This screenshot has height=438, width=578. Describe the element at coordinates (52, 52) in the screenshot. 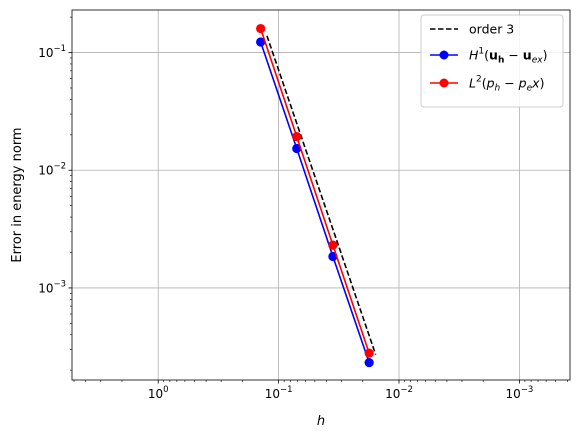

I see `y-tick-label: 10⁻¹` at that location.